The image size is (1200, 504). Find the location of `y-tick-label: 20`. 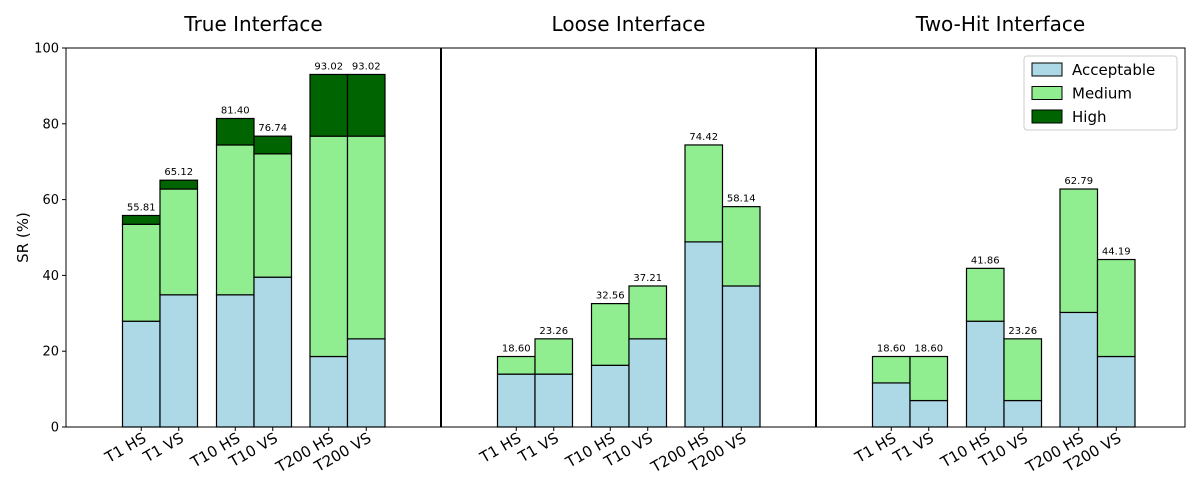

y-tick-label: 20 is located at coordinates (50, 352).